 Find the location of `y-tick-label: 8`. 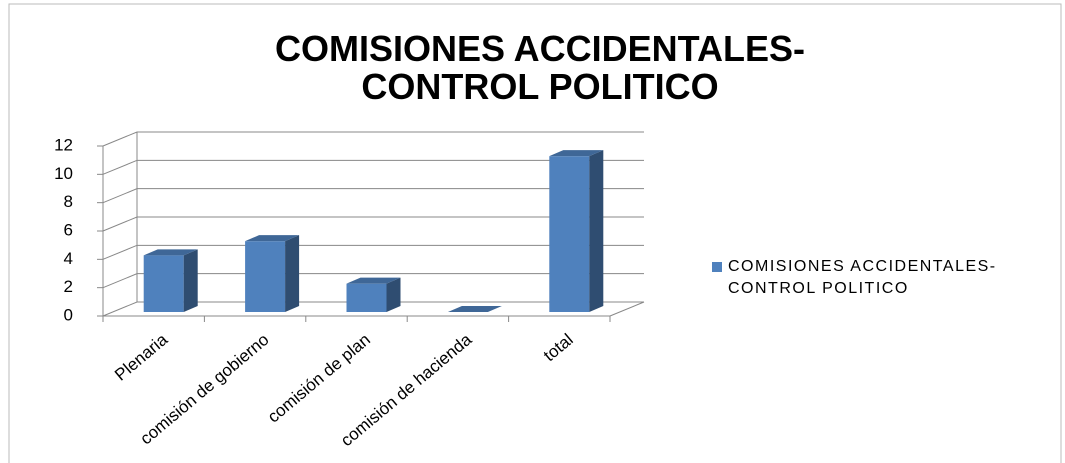

y-tick-label: 8 is located at coordinates (68, 201).